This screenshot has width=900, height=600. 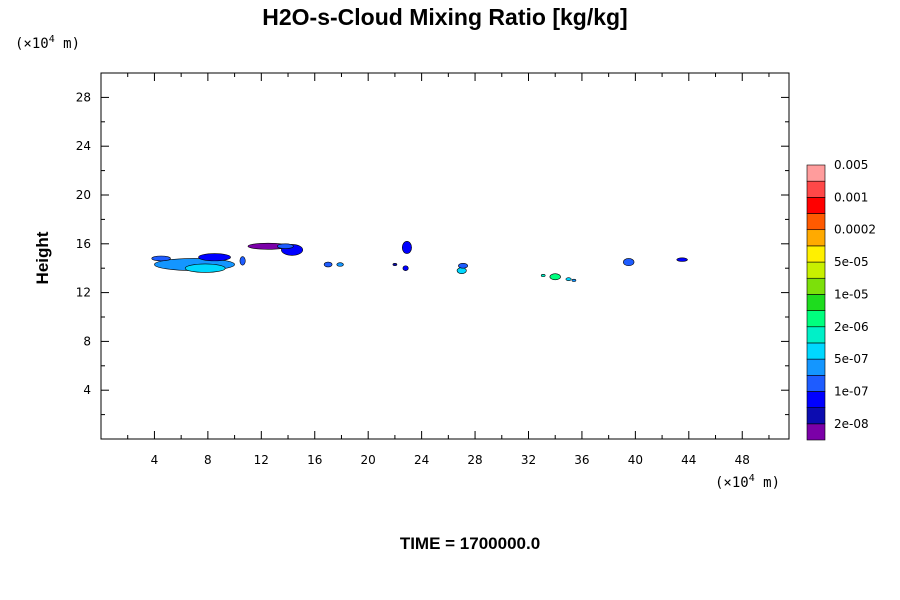 I want to click on x-unit-suffix: m), so click(x=767, y=483).